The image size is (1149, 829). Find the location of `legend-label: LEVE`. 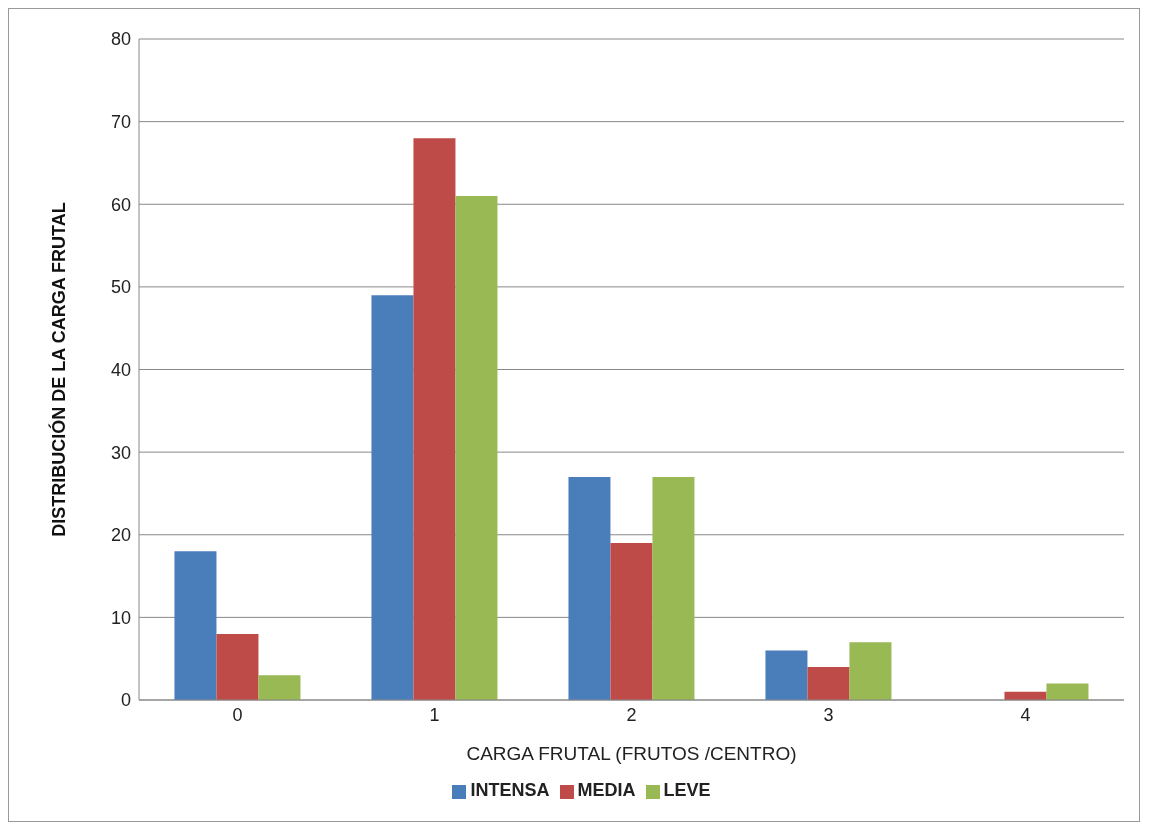

legend-label: LEVE is located at coordinates (687, 790).